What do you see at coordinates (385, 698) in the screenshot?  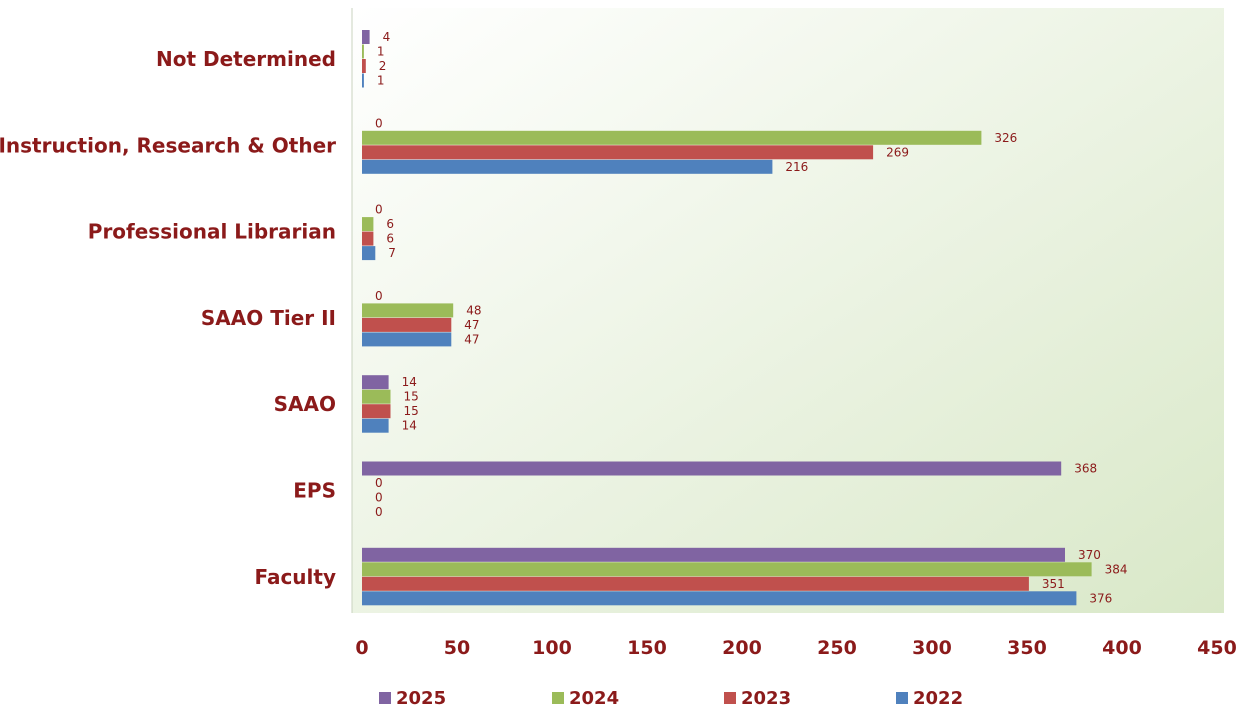 I see `legend-swatch-2025` at bounding box center [385, 698].